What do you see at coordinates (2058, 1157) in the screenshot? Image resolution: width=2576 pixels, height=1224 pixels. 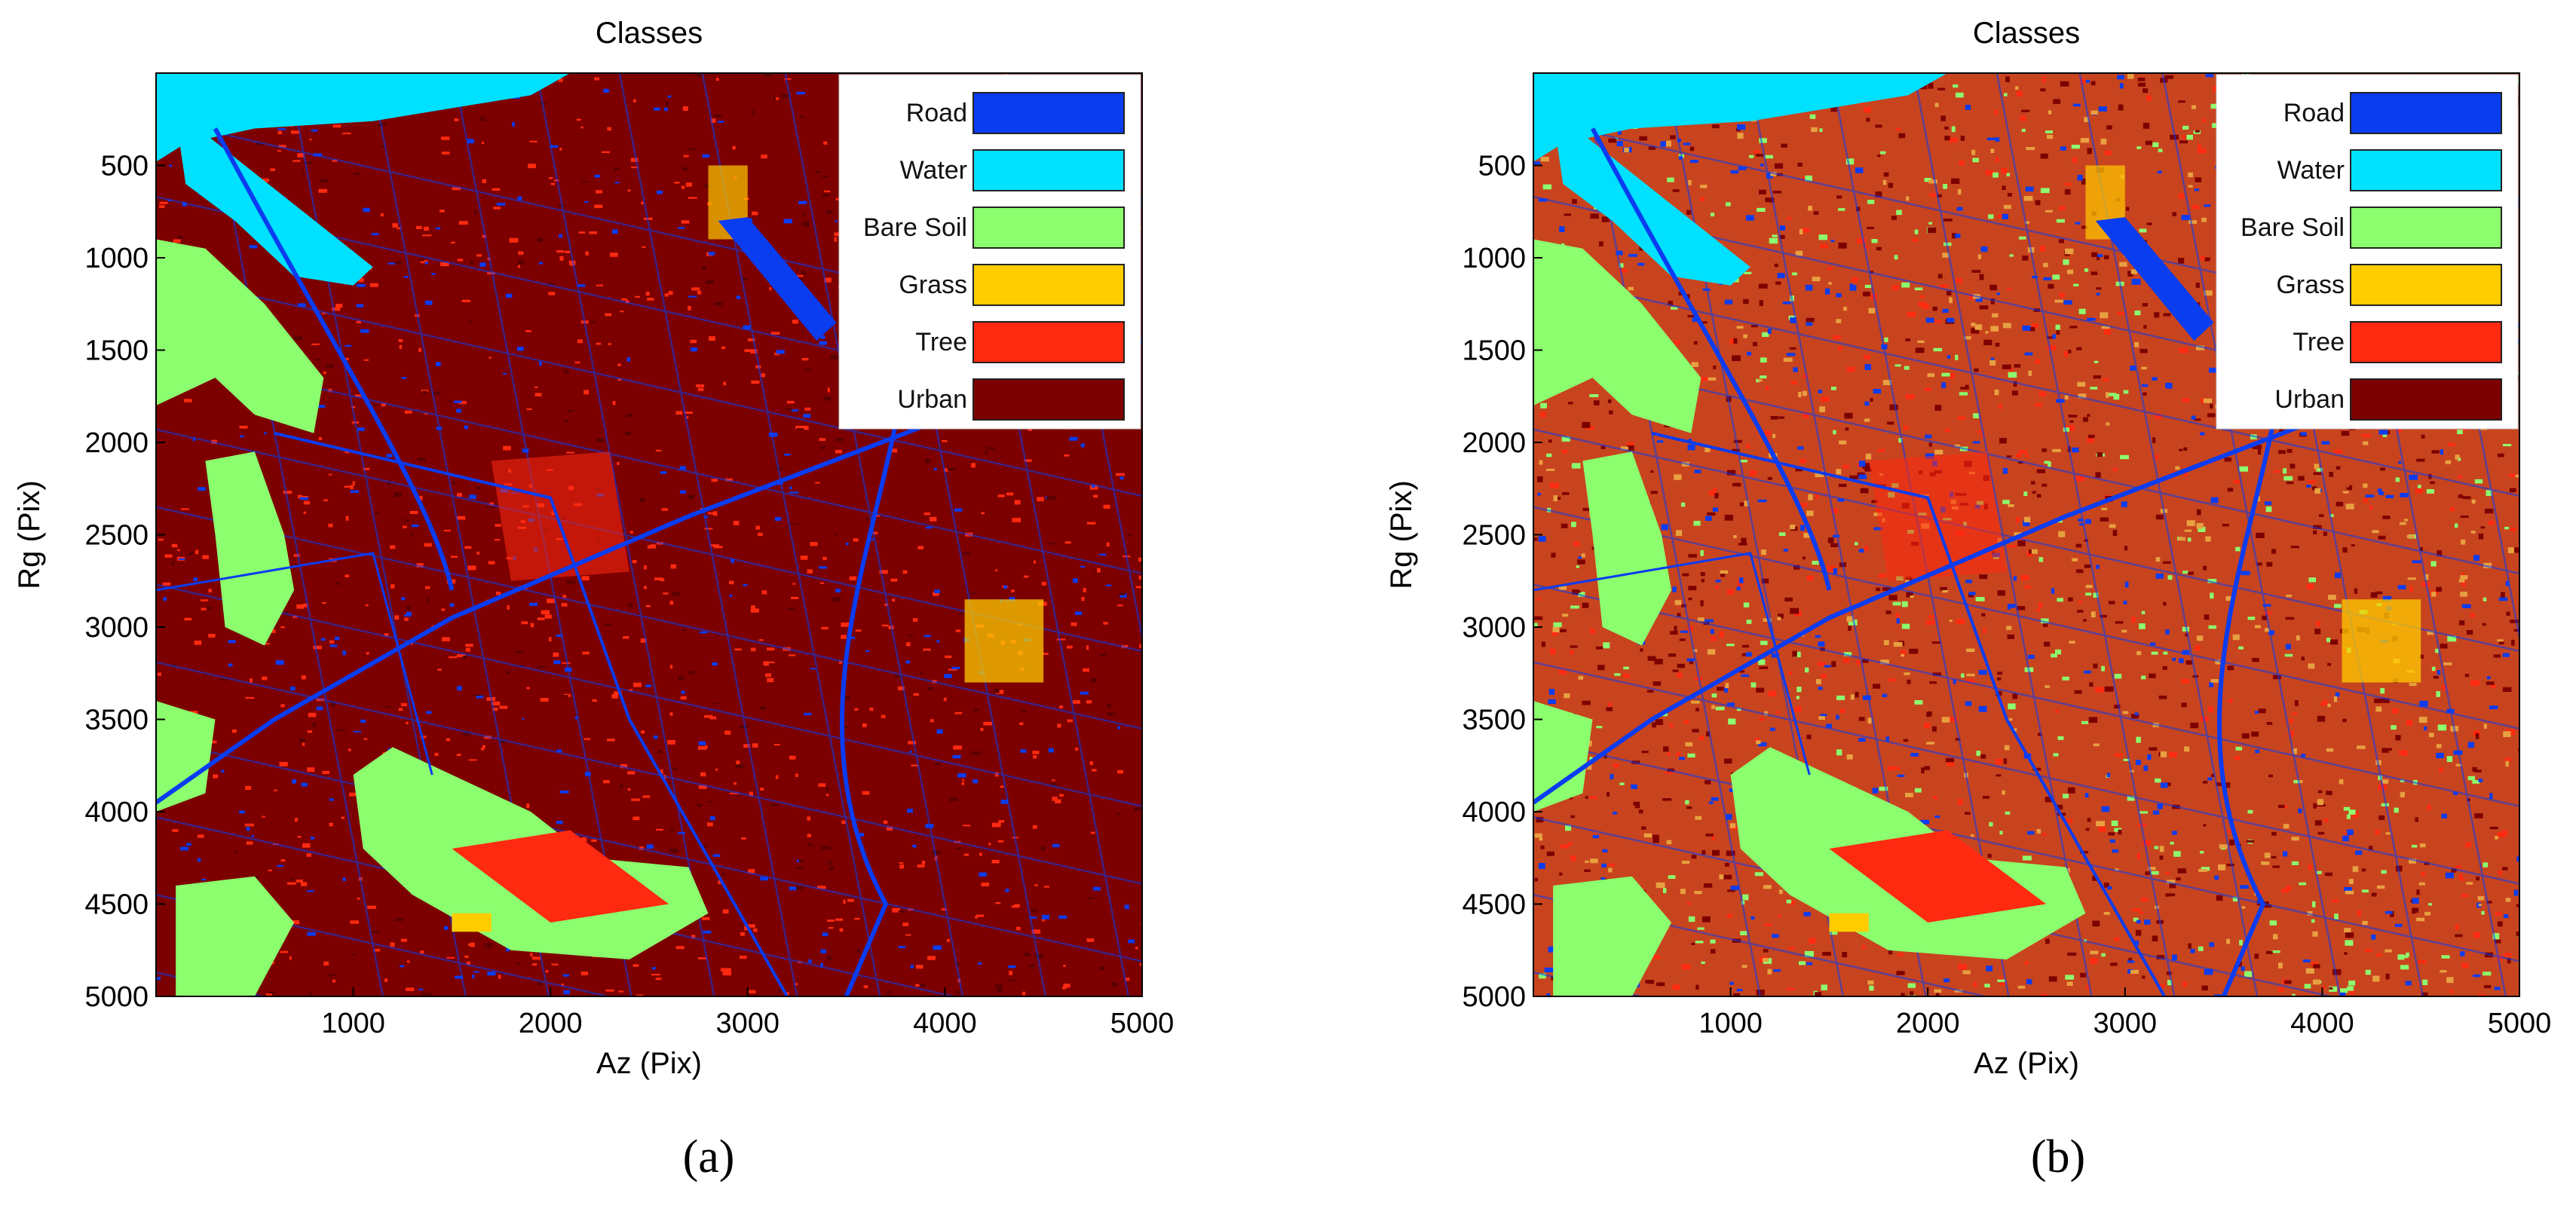 I see `panel-label-b: (b)` at bounding box center [2058, 1157].